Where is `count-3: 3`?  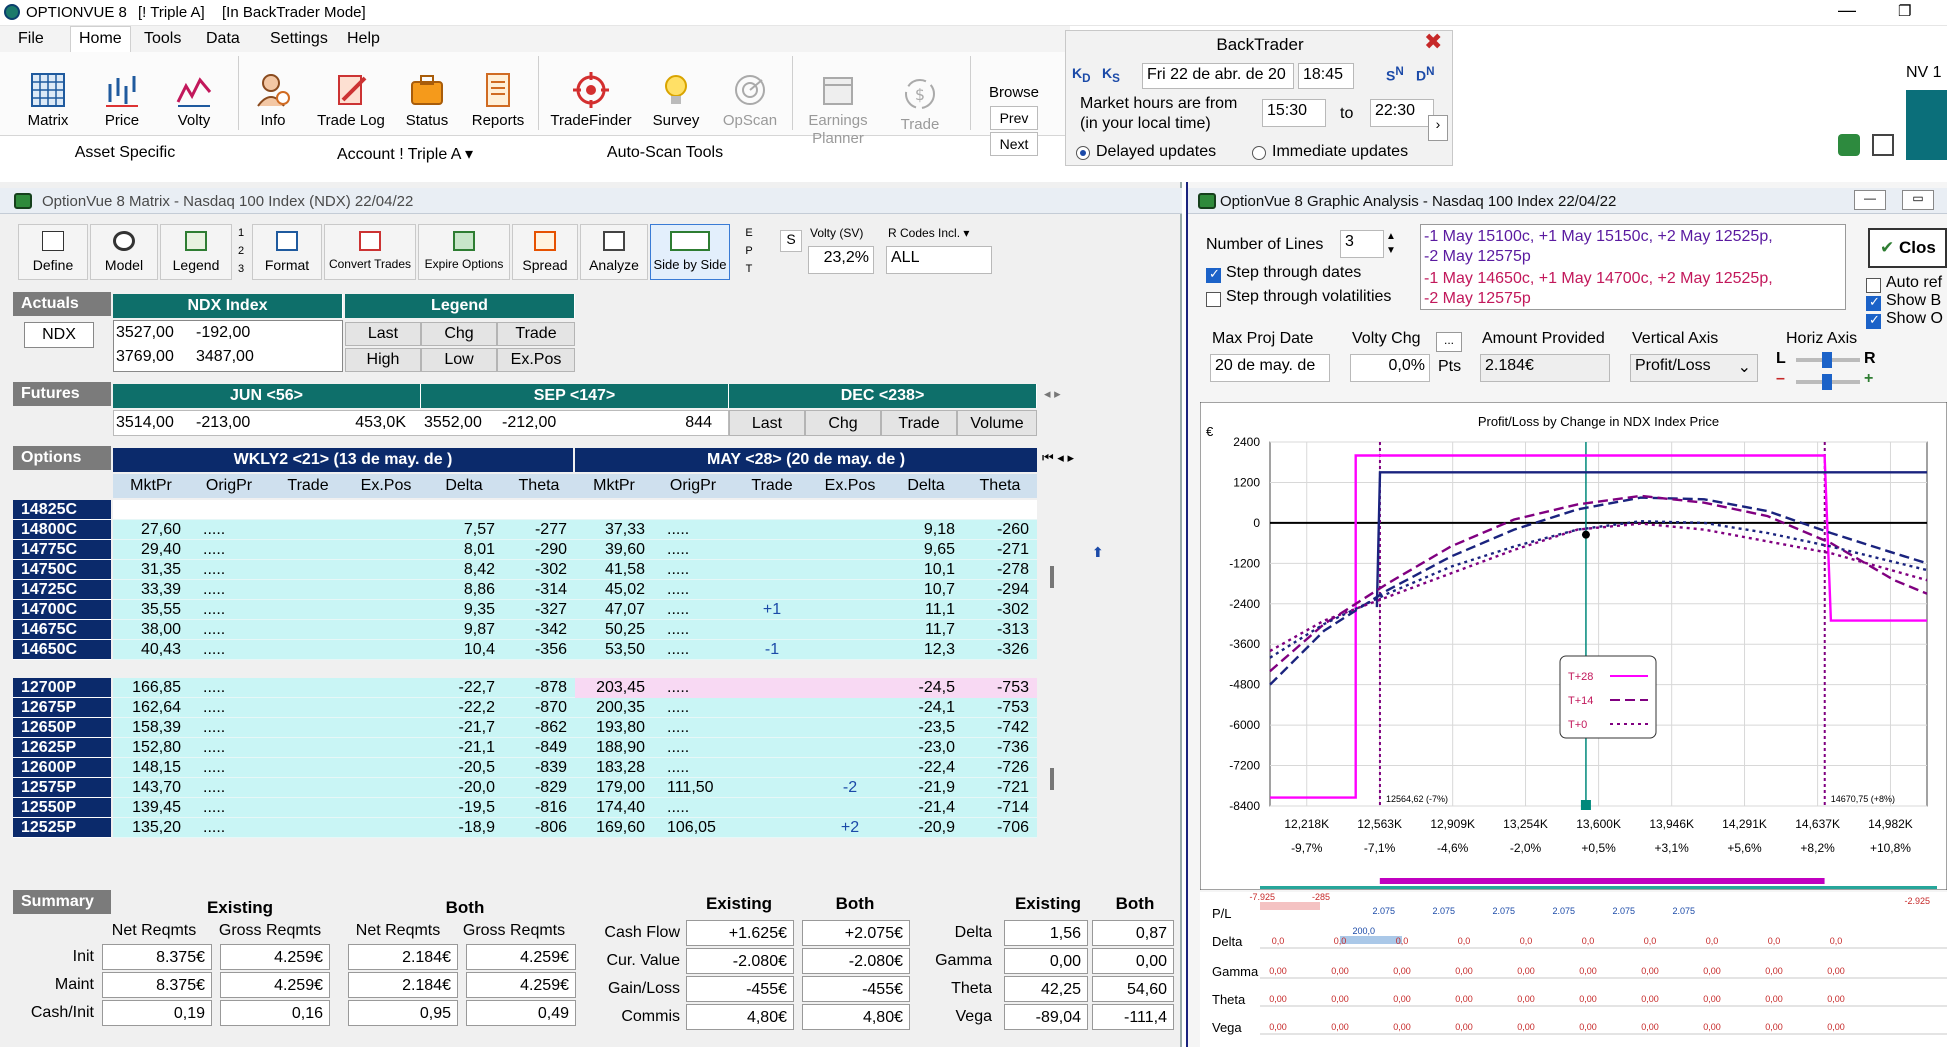
count-3: 3 is located at coordinates (241, 269).